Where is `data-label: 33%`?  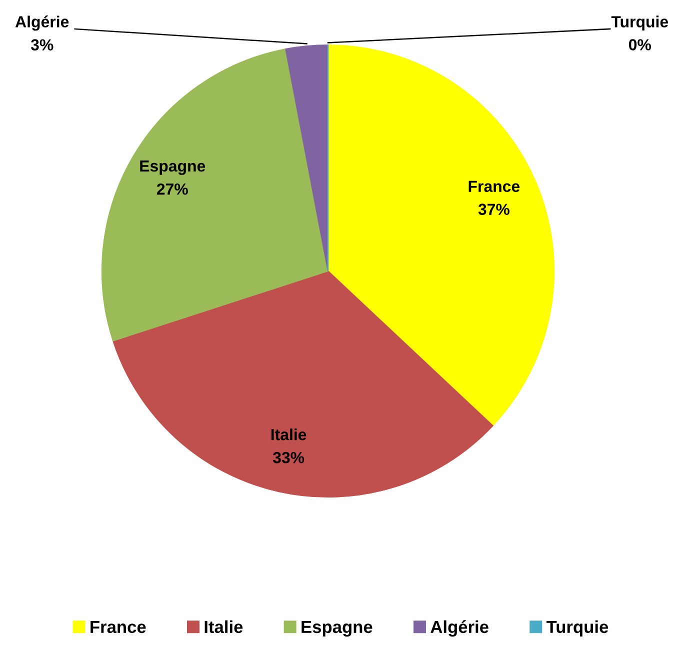
data-label: 33% is located at coordinates (288, 458).